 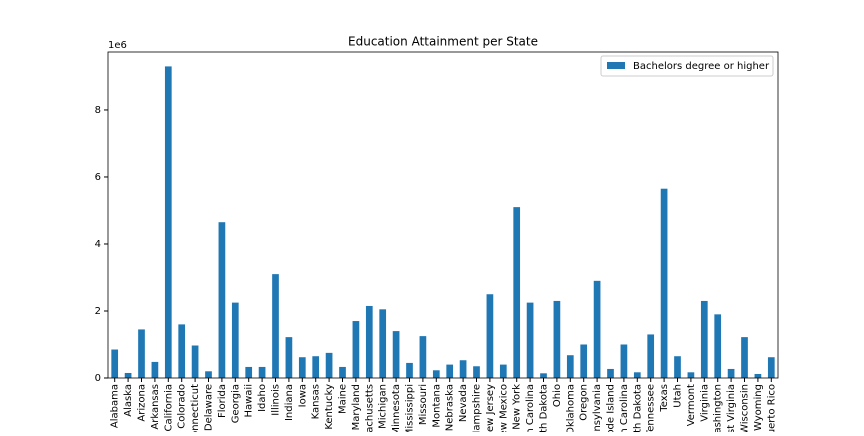 What do you see at coordinates (611, 408) in the screenshot?
I see `x-tick-label: Rhode Island` at bounding box center [611, 408].